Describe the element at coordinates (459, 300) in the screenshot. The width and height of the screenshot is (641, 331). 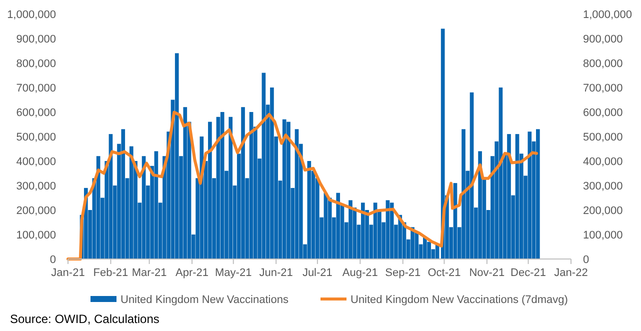
I see `legend-label: United Kingdom New Vaccinations (7dmavg)` at that location.